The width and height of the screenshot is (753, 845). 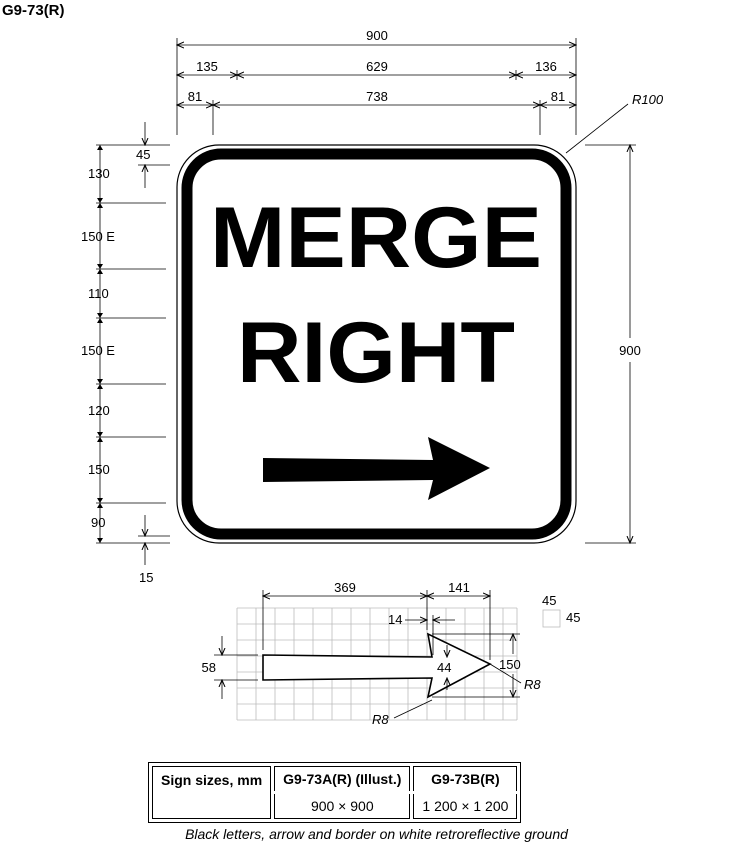 I want to click on grid-cell-width: 45, so click(x=549, y=600).